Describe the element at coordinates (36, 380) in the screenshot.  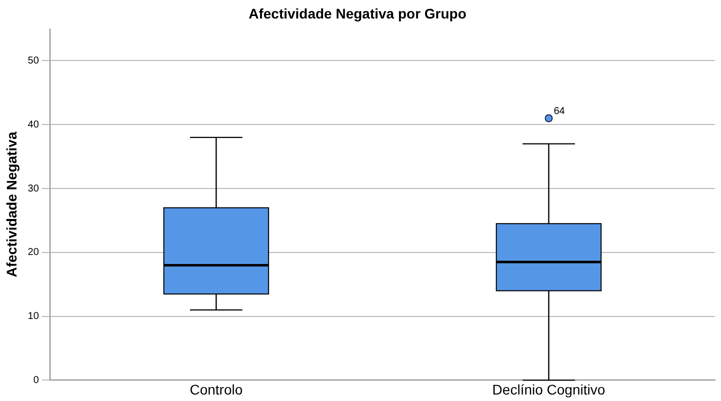
I see `y-tick-label: 0` at that location.